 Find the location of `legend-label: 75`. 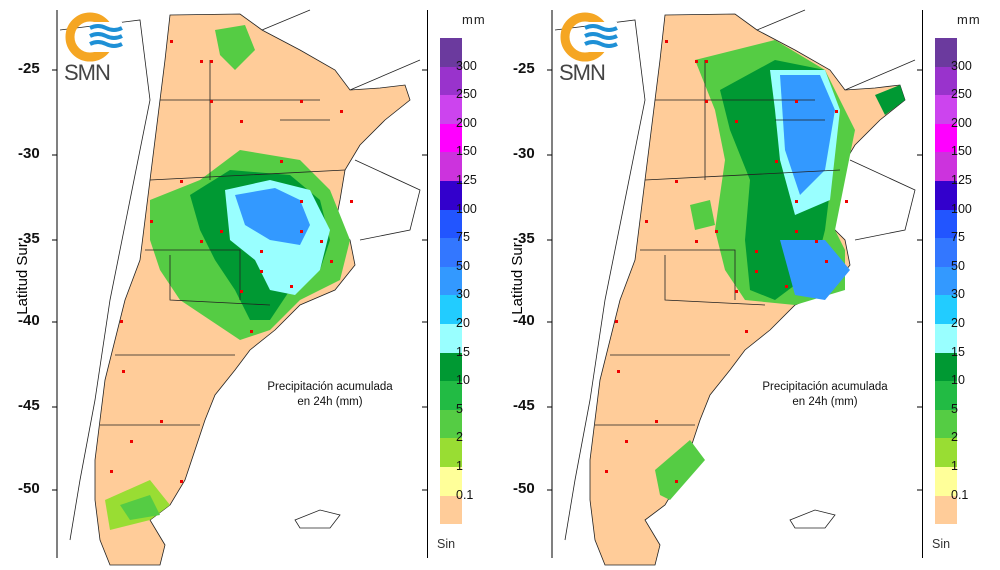

legend-label: 75 is located at coordinates (463, 237).